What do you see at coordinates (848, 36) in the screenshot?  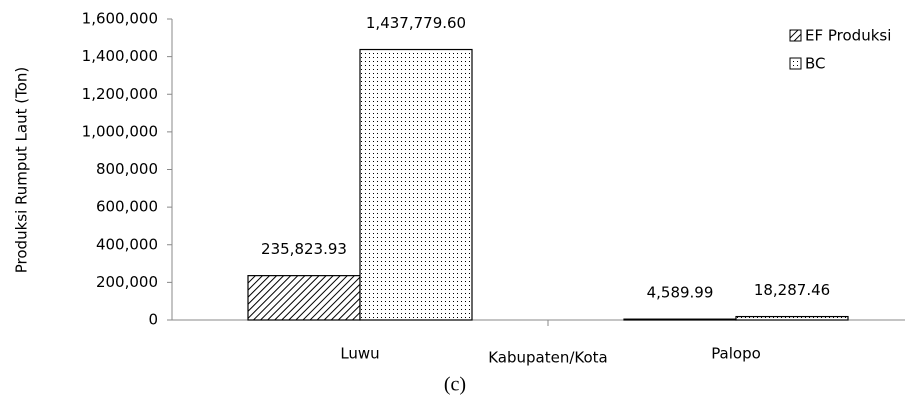 I see `legend-label: EF Produksi` at bounding box center [848, 36].